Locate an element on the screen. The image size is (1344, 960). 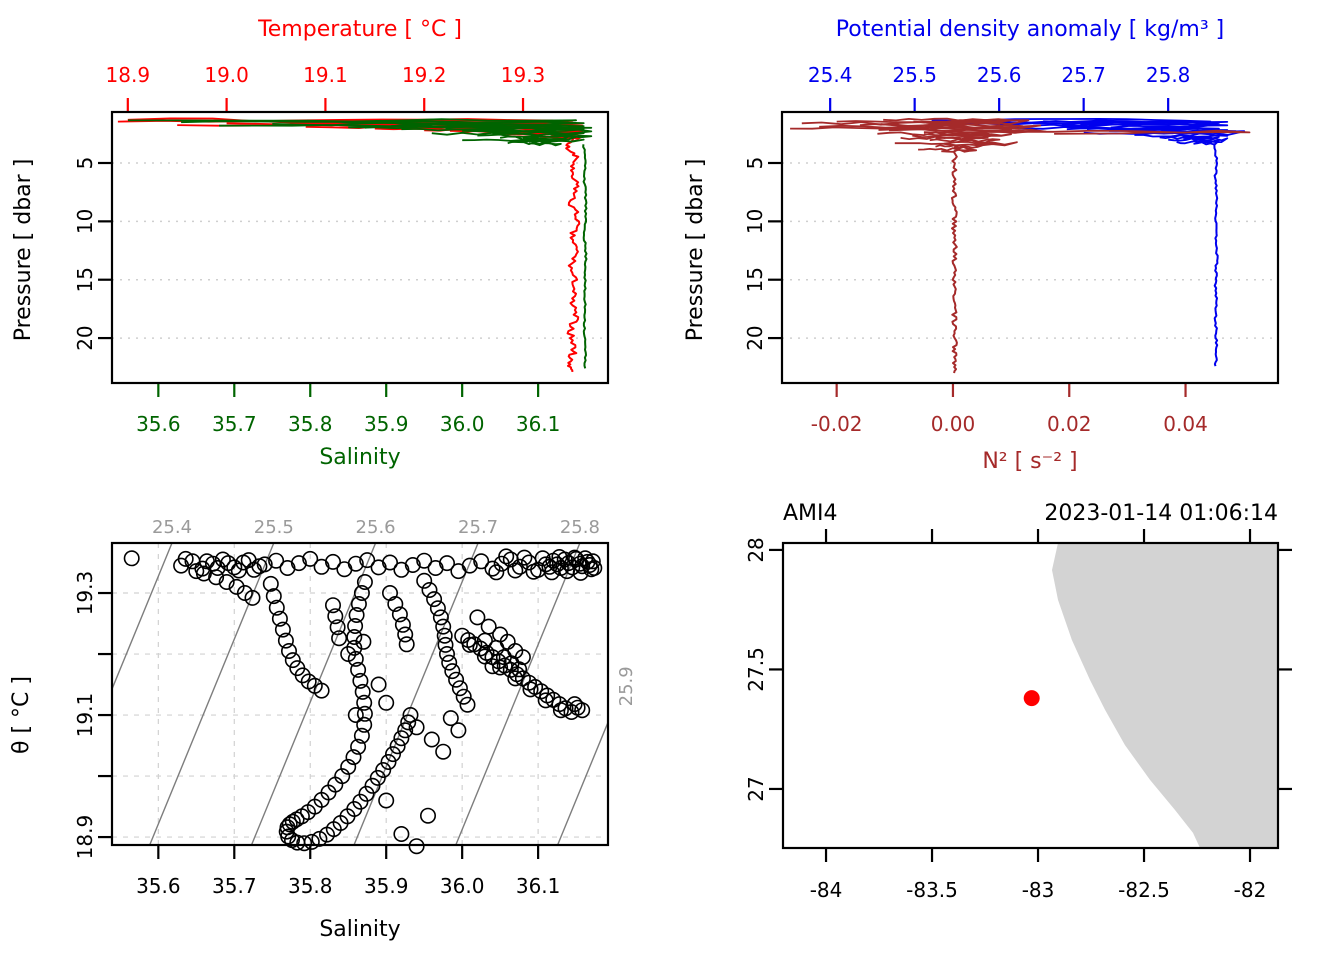
tick-label: 28 is located at coordinates (756, 549).